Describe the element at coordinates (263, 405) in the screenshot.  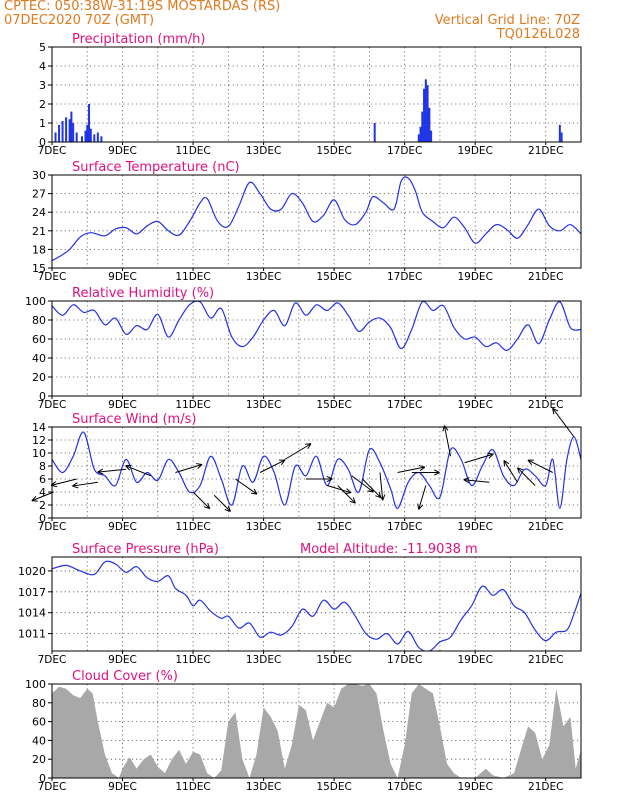
I see `rh-xtick-label: 13DEC` at that location.